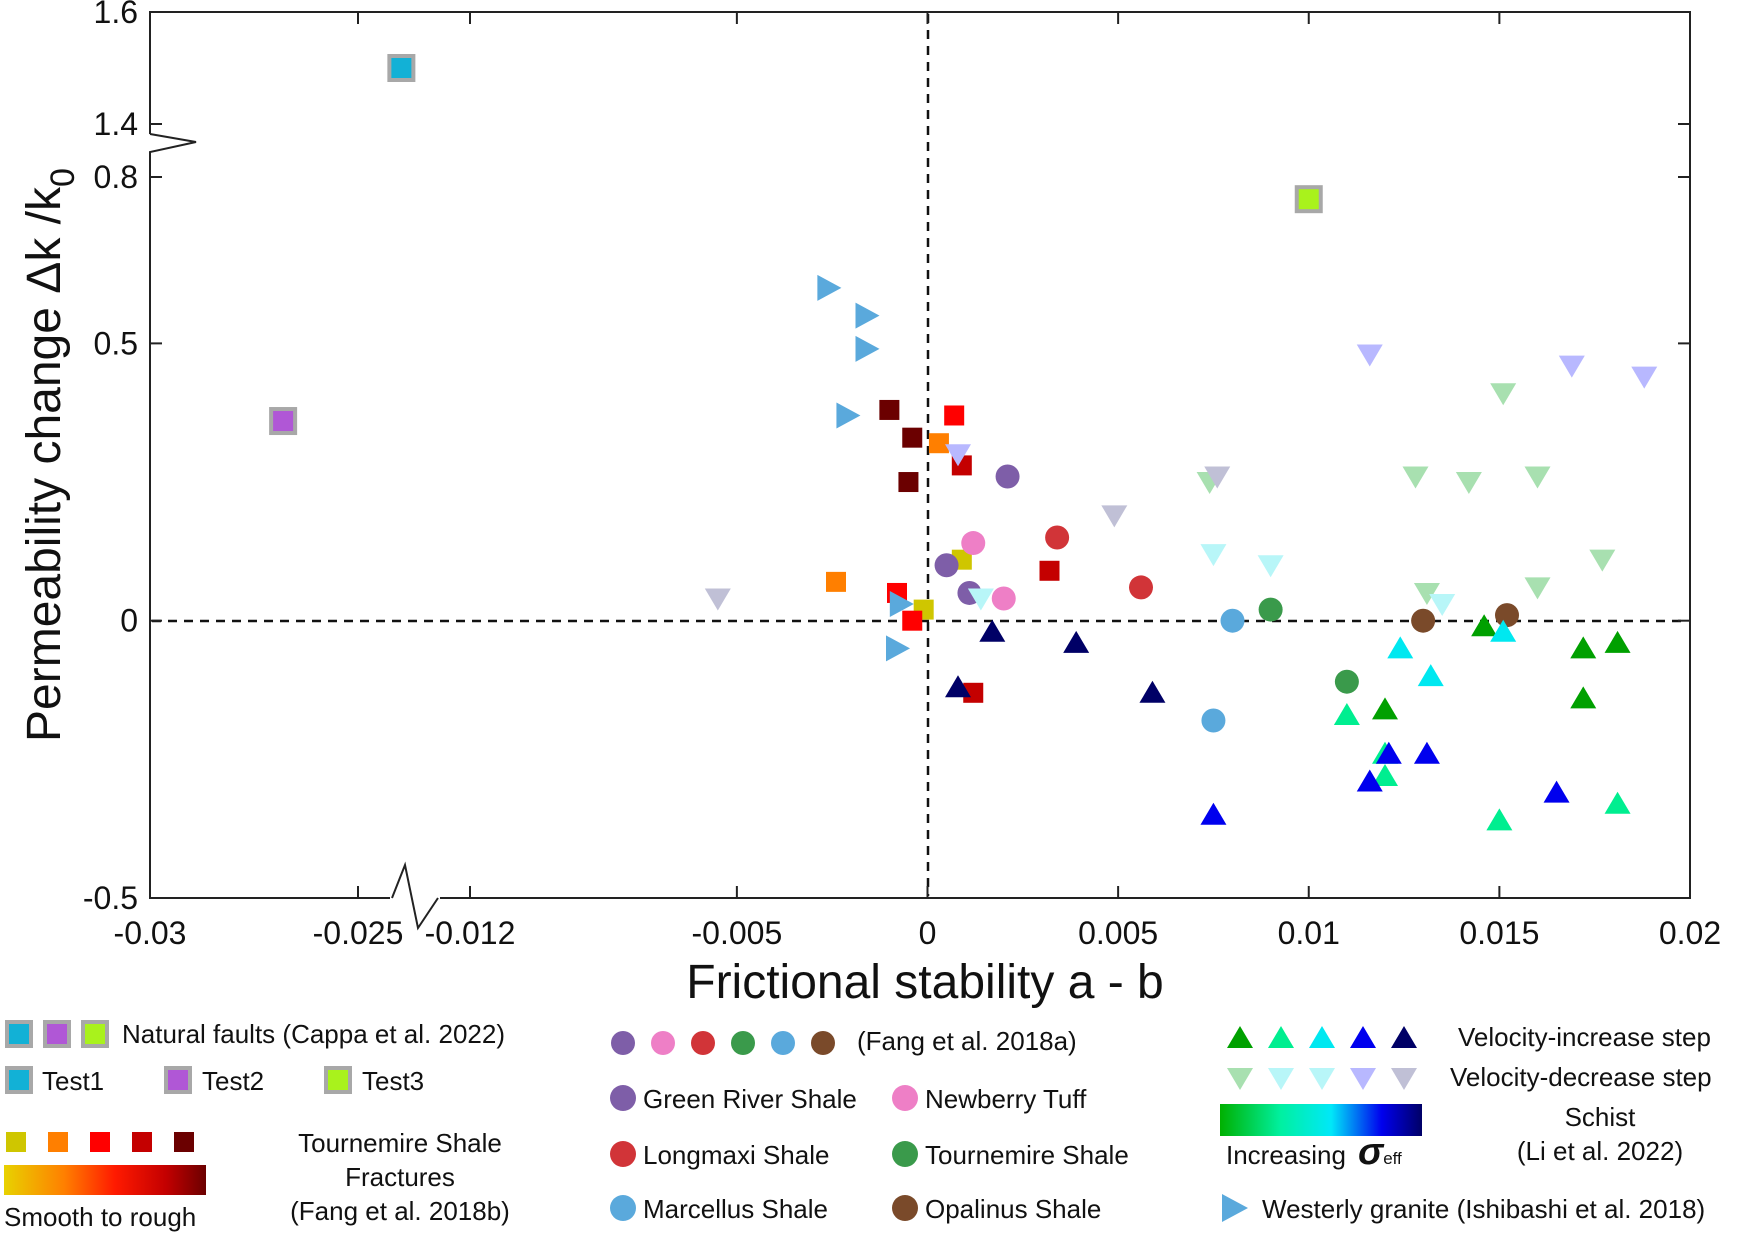  I want to click on legend-fractures-line2: Fractures, so click(400, 1177).